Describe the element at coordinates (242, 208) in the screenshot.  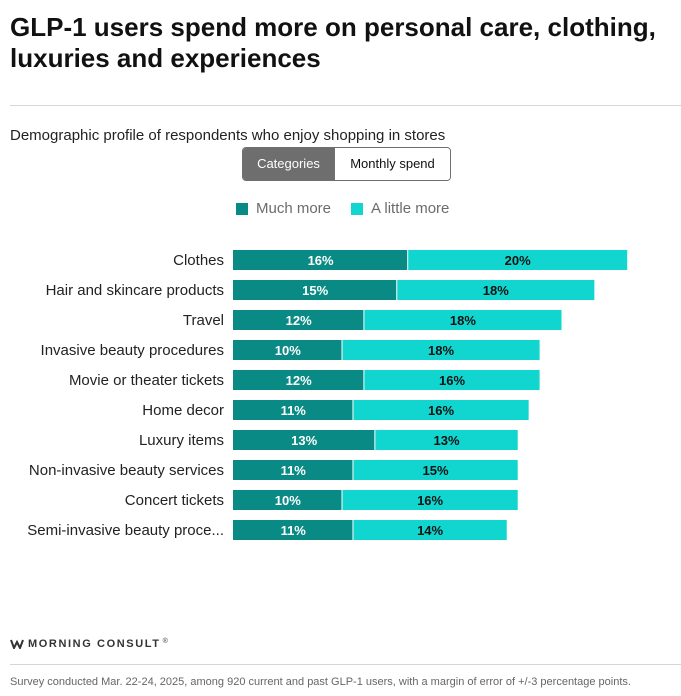
I see `legend-swatch-much-more` at that location.